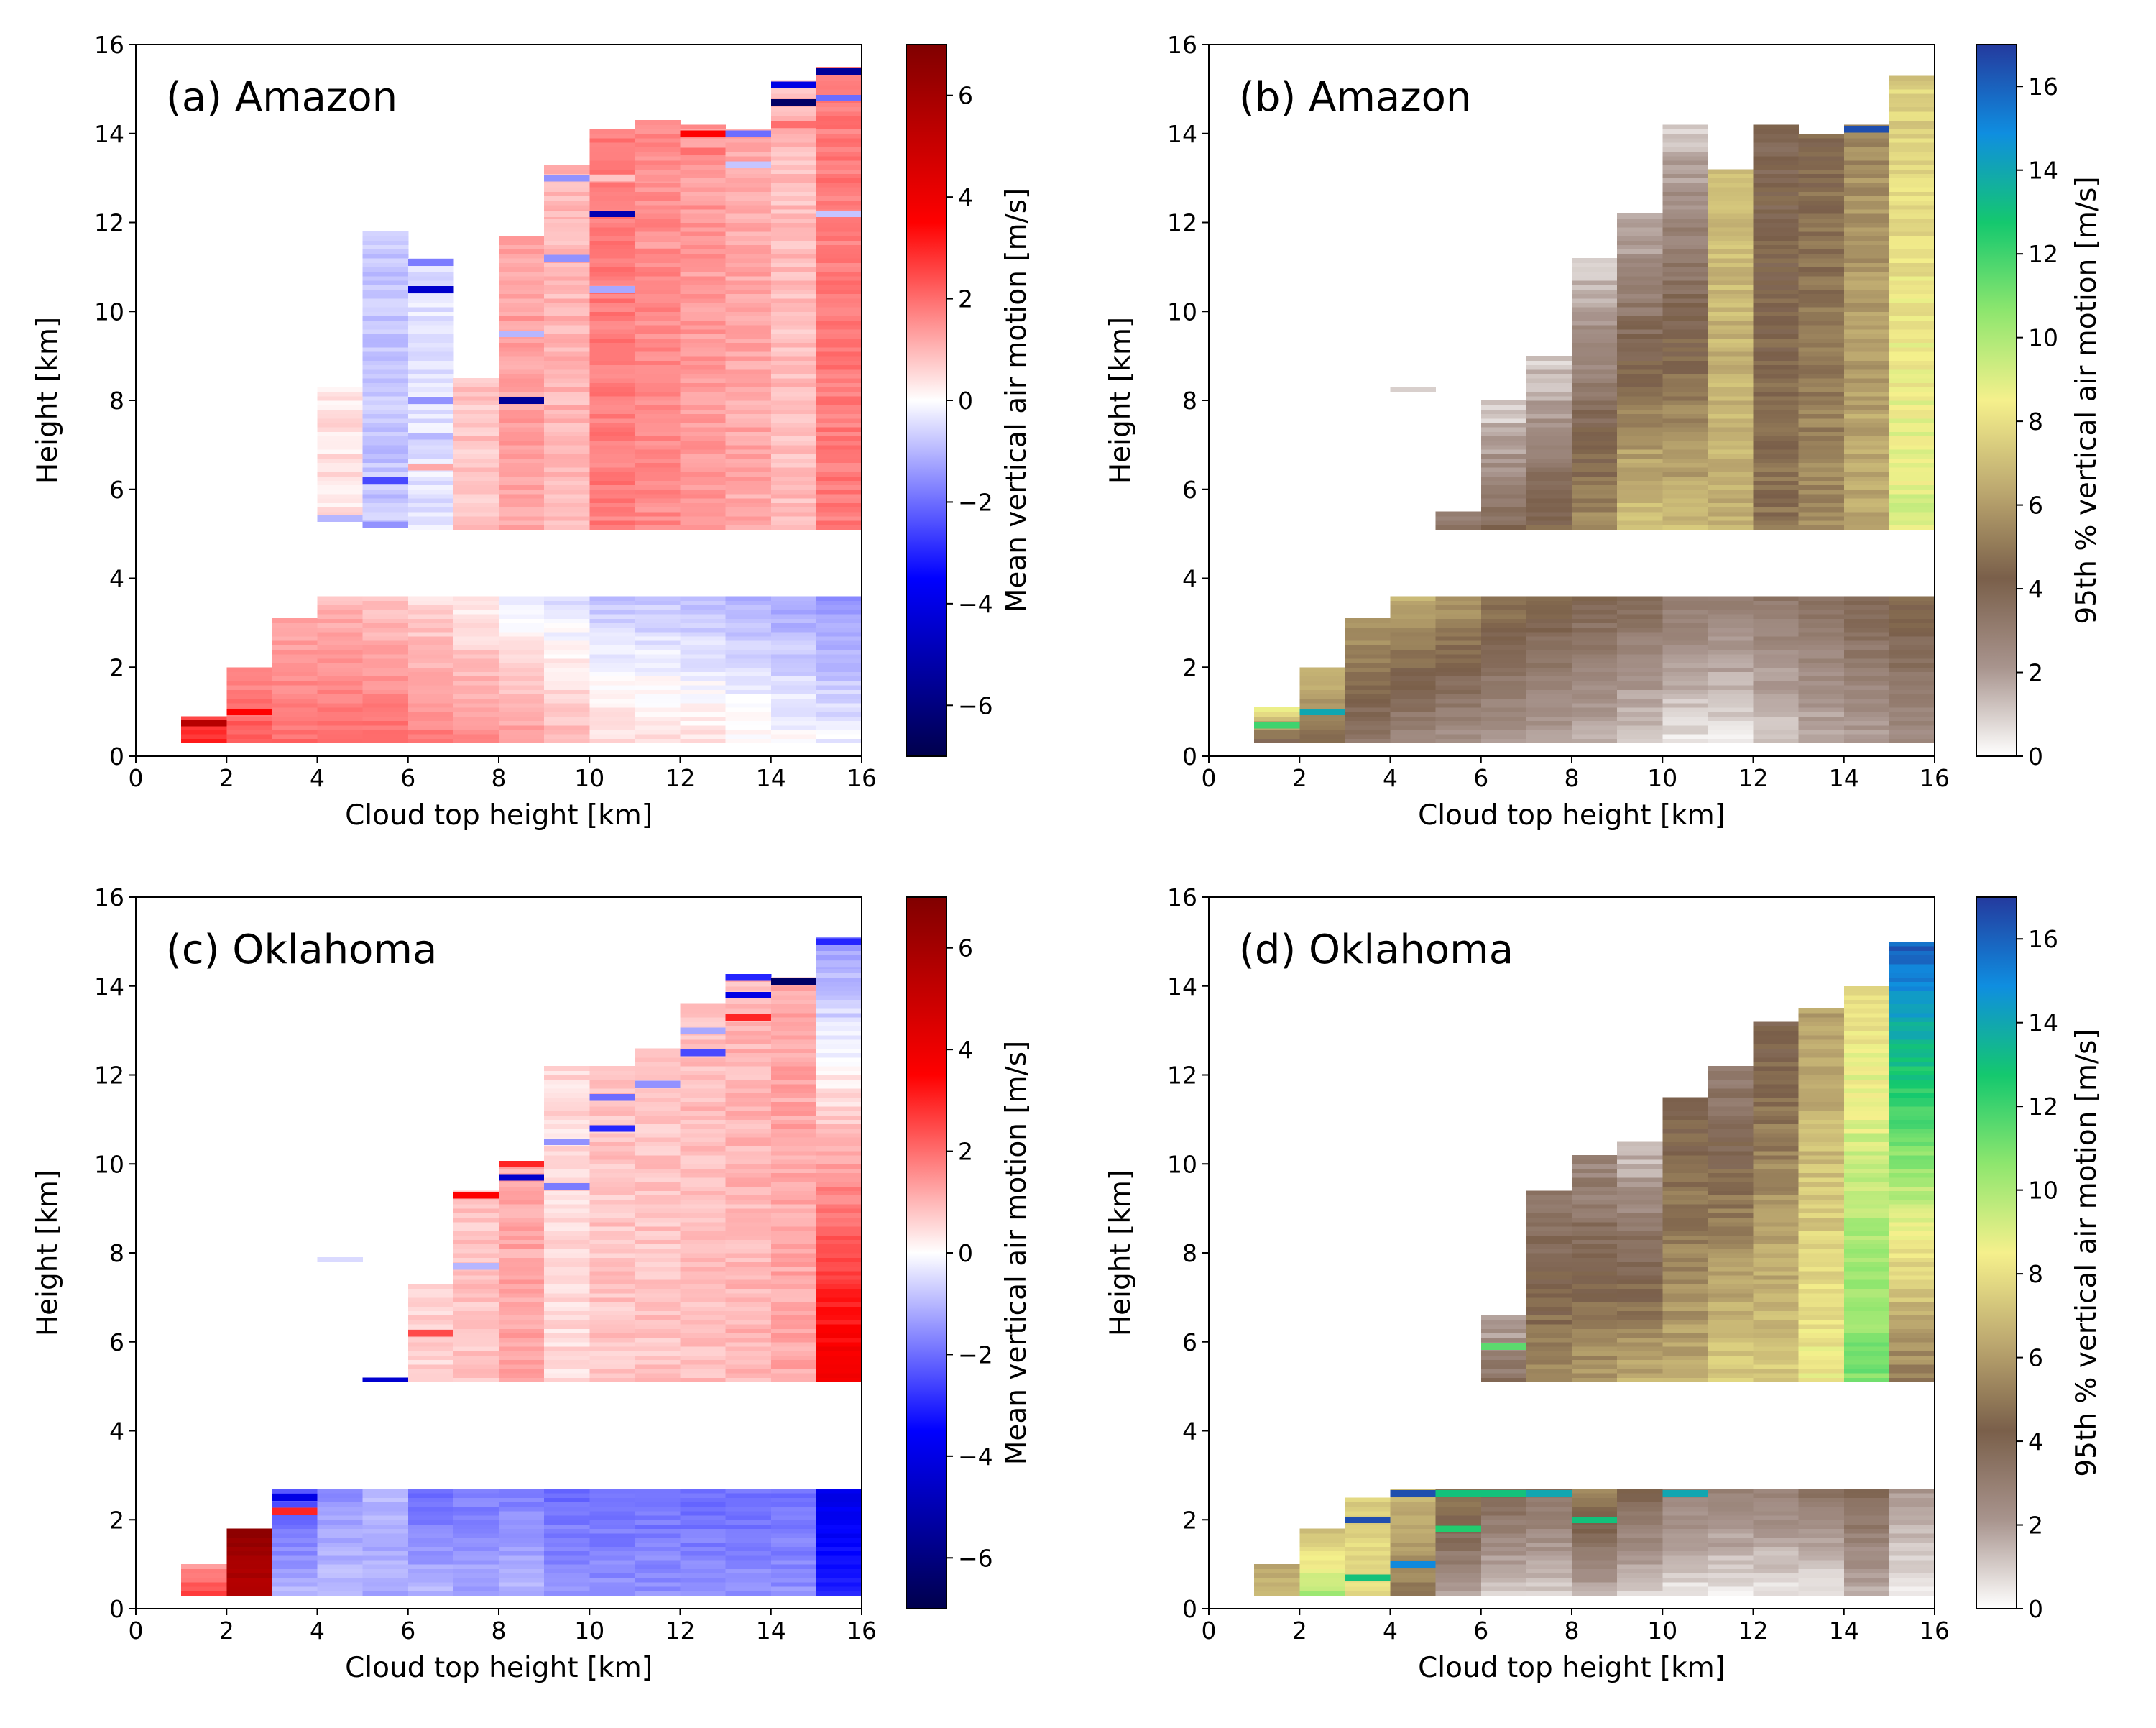 This screenshot has width=2156, height=1728. What do you see at coordinates (407, 1631) in the screenshot?
I see `x-tick-label: 6` at bounding box center [407, 1631].